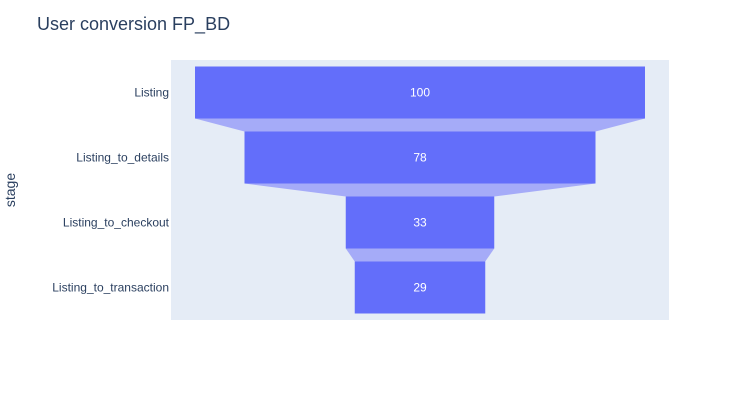  What do you see at coordinates (116, 223) in the screenshot?
I see `y-tick-label: Listing_to_checkout` at bounding box center [116, 223].